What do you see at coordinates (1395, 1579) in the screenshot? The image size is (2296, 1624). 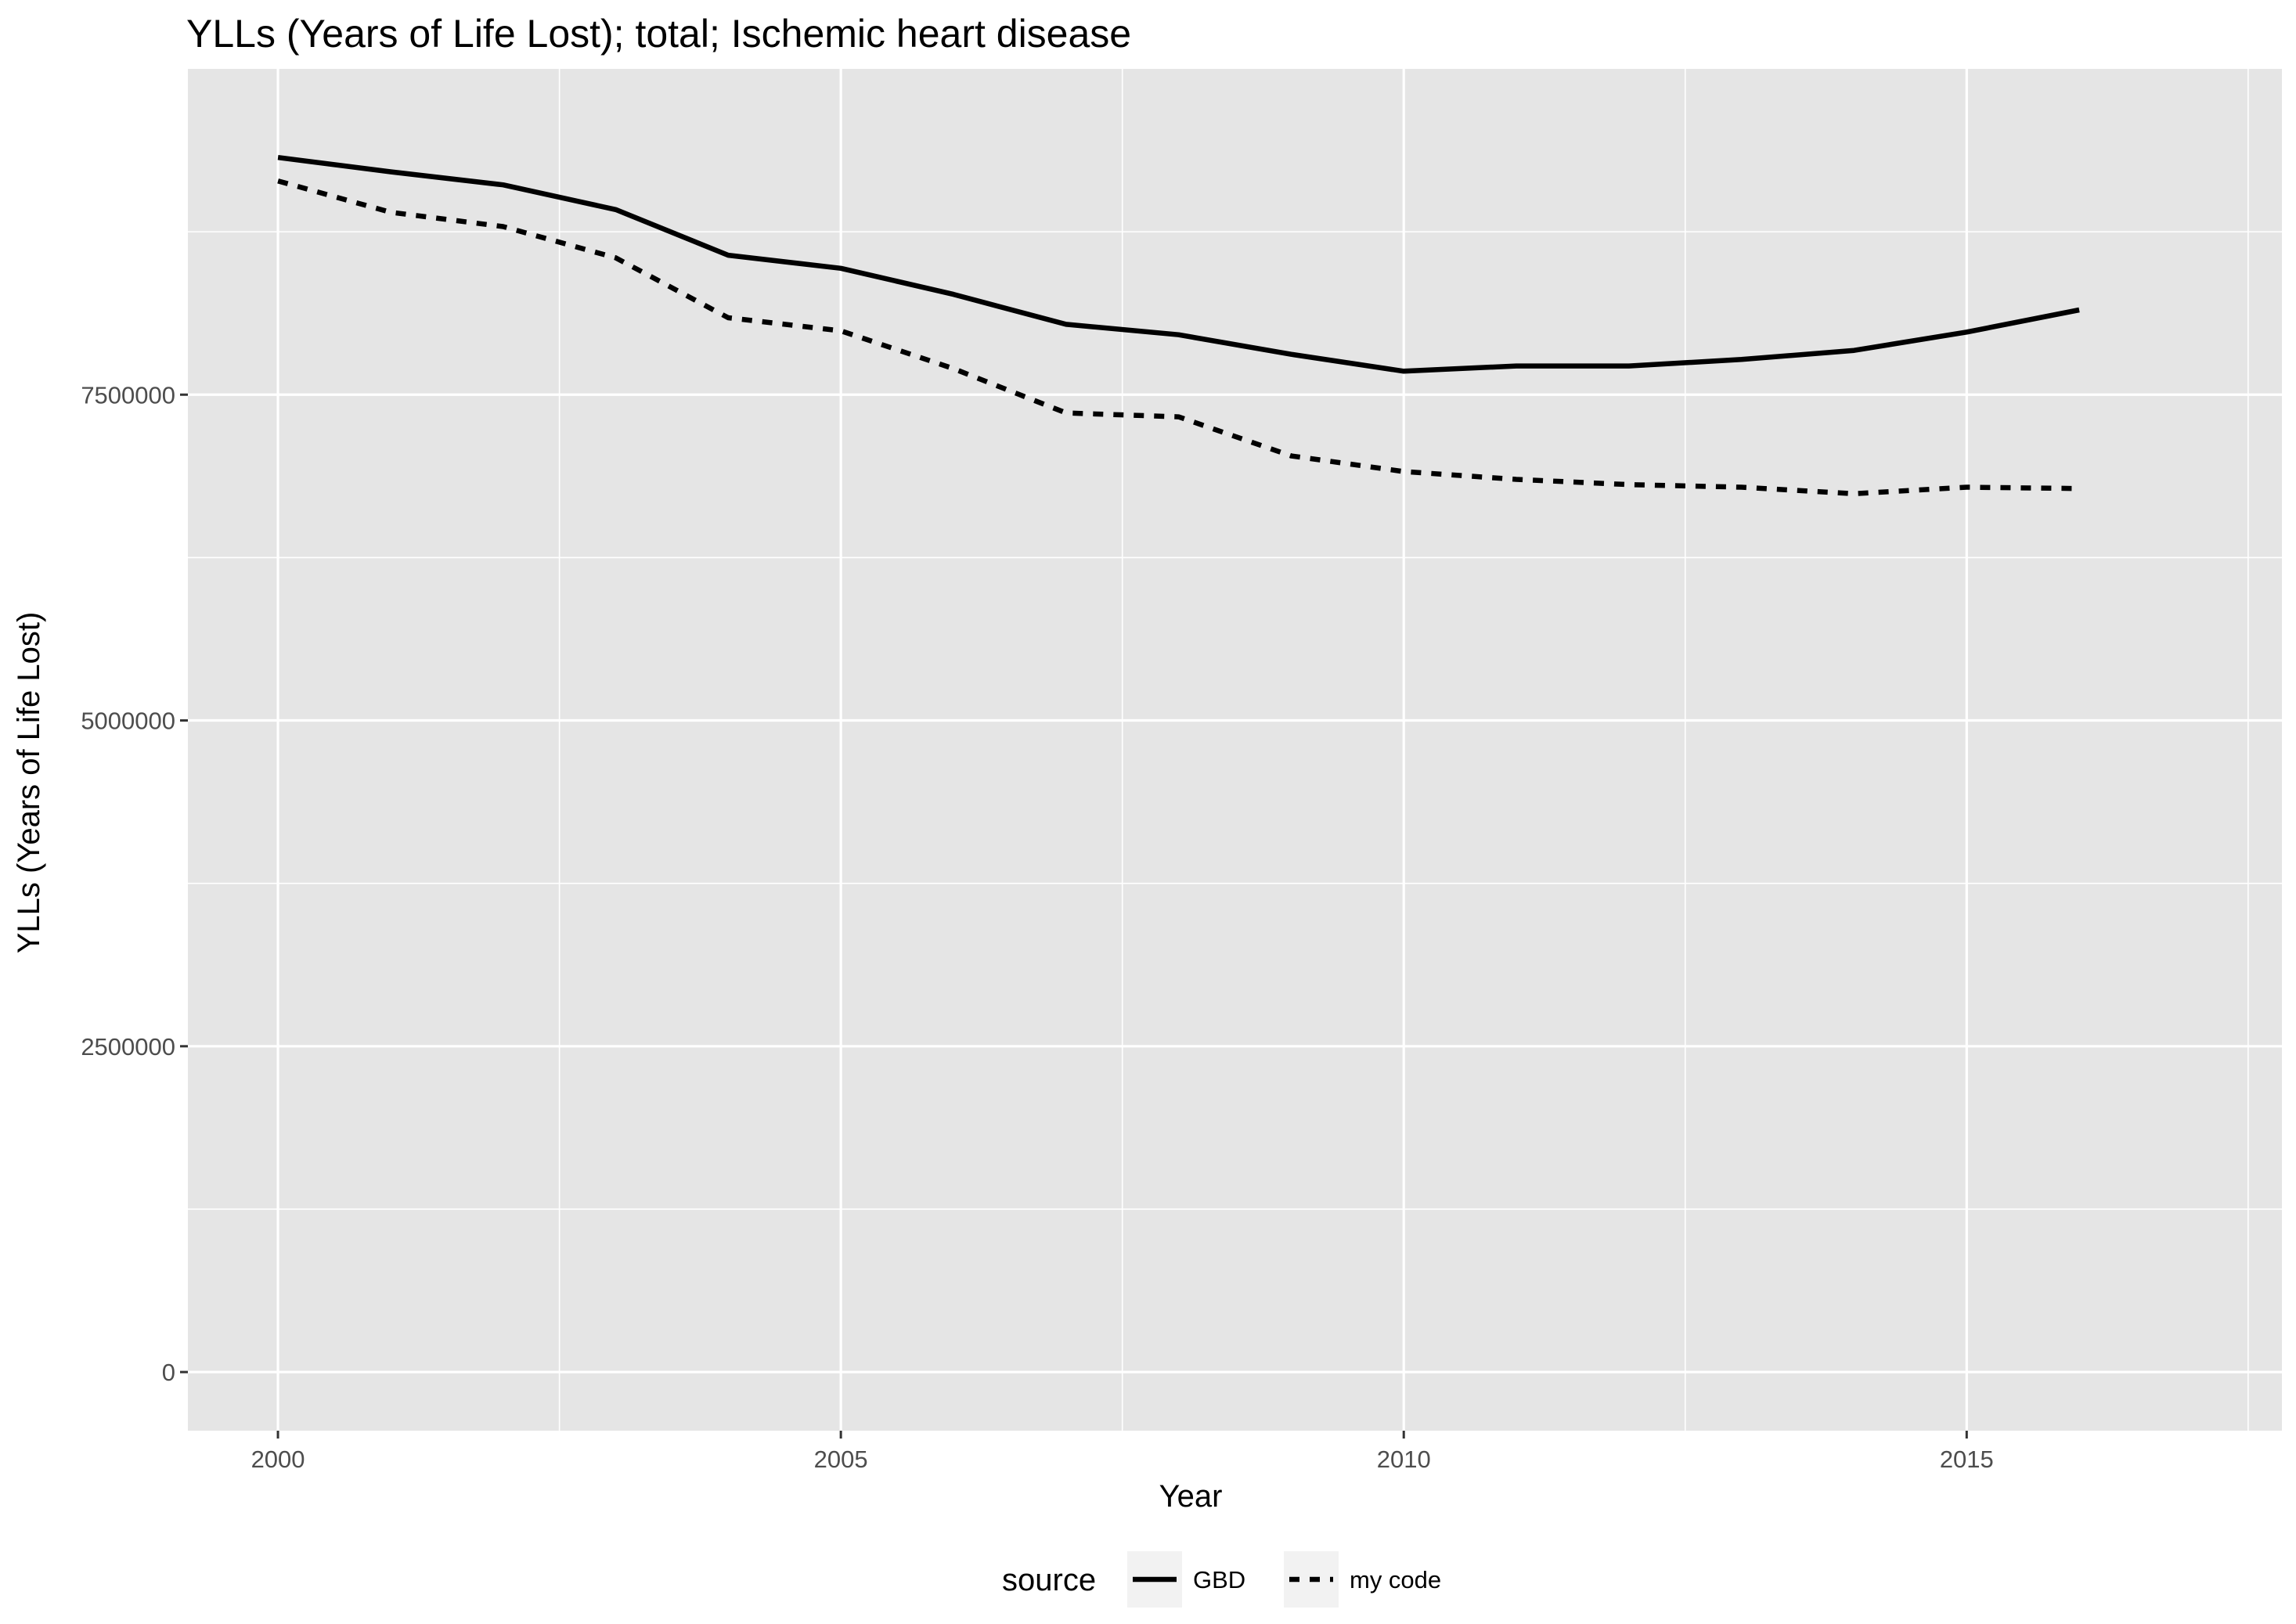 I see `legend-label: my code` at bounding box center [1395, 1579].